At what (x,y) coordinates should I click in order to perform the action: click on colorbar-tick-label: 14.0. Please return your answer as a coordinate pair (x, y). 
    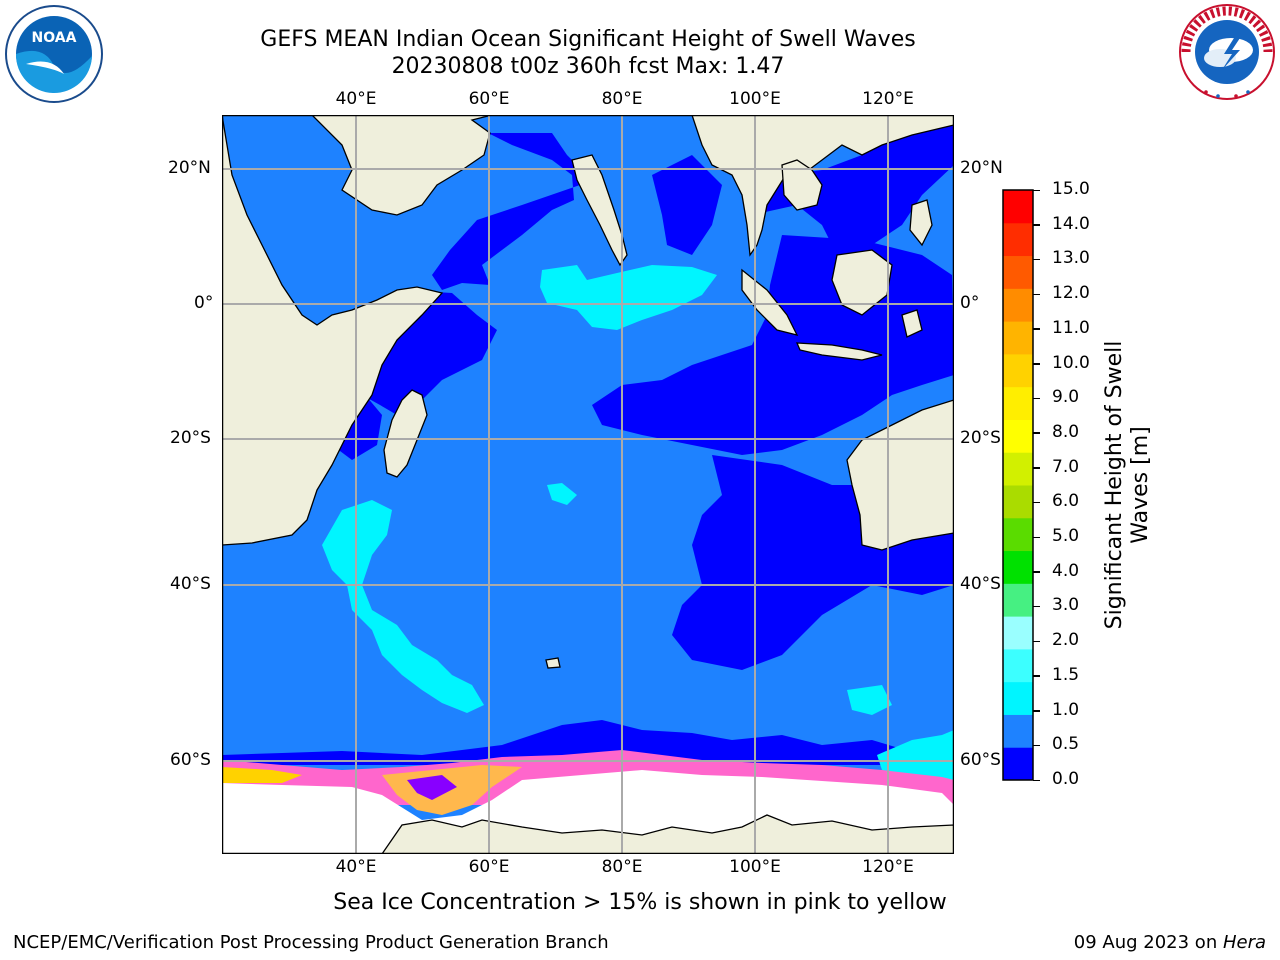
    Looking at the image, I should click on (1071, 223).